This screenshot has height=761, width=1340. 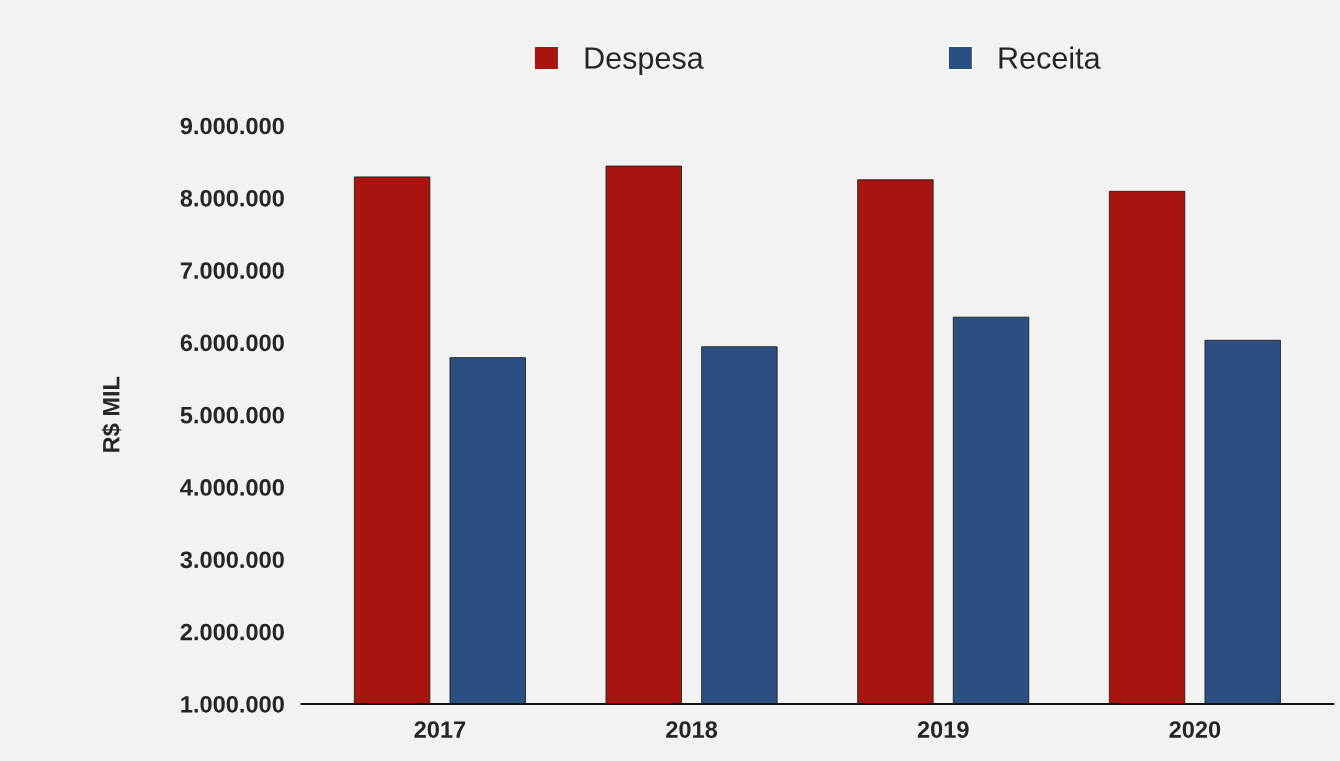 I want to click on x-tick-label: 2020, so click(x=1195, y=729).